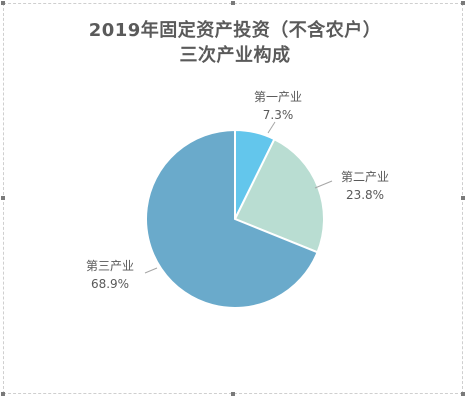 This screenshot has width=470, height=401. Describe the element at coordinates (463, 198) in the screenshot. I see `resize-handle-middle-right` at that location.